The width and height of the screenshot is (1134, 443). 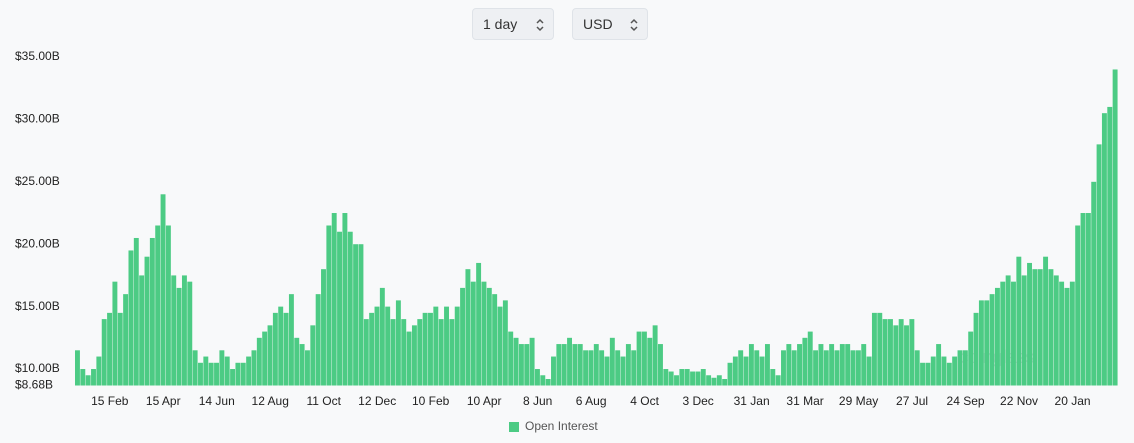 What do you see at coordinates (37, 243) in the screenshot?
I see `y-tick-label: $20.00B` at bounding box center [37, 243].